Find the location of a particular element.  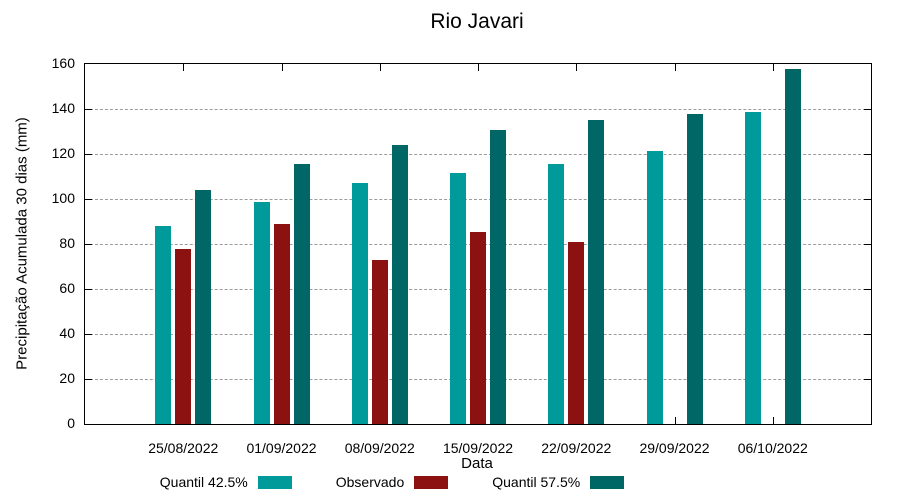

legend-swatch-quantil-42-5- is located at coordinates (274, 482).